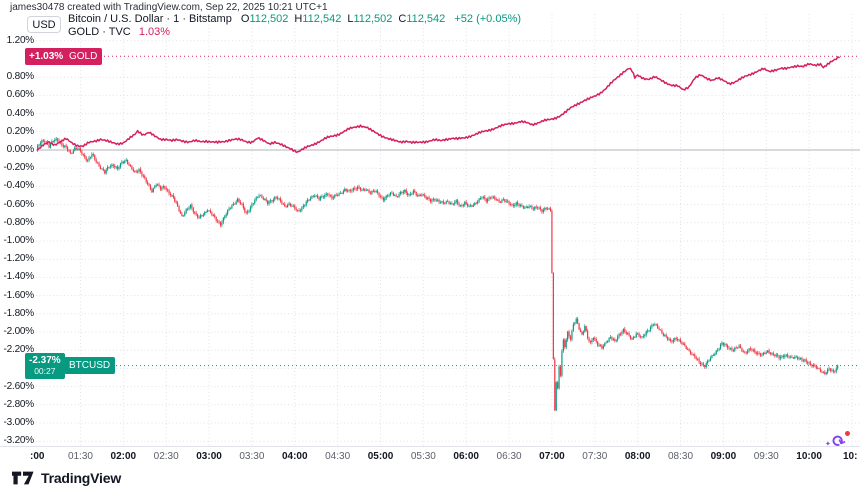  I want to click on ohlc-values: O112,502 H112,542 L112,502 C112,542, so click(340, 19).